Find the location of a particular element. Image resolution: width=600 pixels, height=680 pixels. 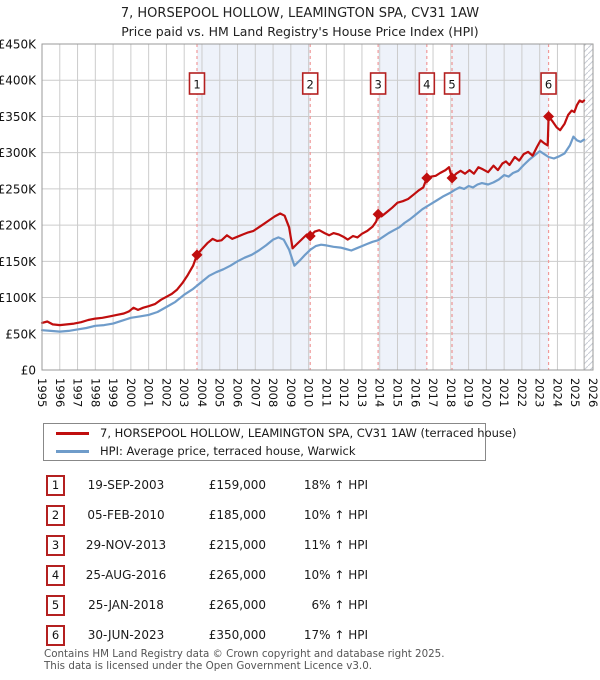

x-axis-tick-label: 2011 is located at coordinates (326, 392).